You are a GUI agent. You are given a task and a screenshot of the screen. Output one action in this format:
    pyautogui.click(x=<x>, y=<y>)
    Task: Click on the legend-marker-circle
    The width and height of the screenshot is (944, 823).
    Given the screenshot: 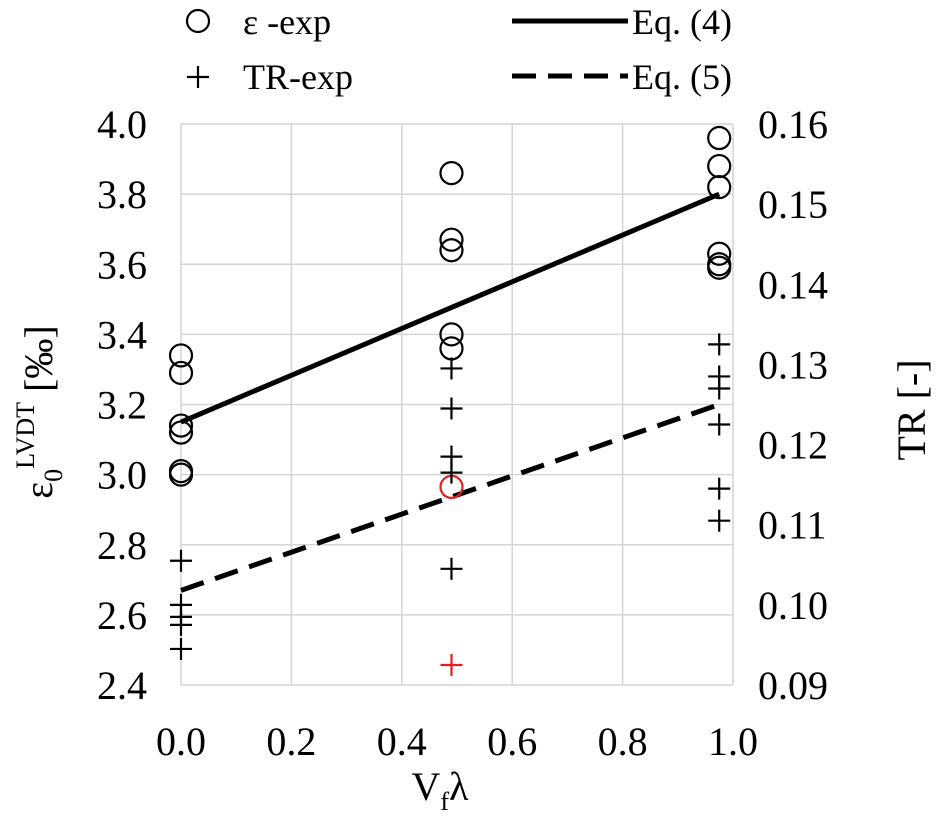 What is the action you would take?
    pyautogui.click(x=198, y=21)
    